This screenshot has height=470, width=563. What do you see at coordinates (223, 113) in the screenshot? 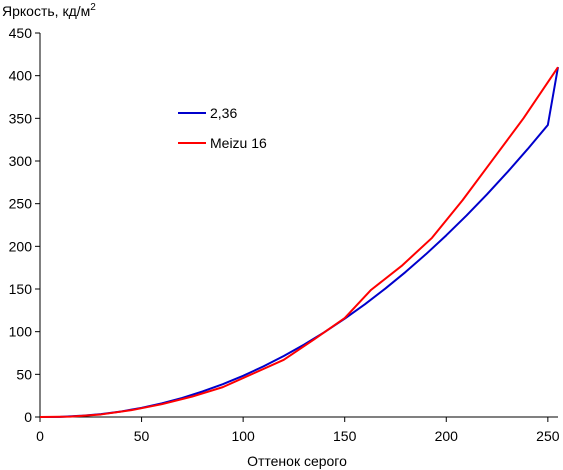
I see `legend-label-series-1: 2,36` at bounding box center [223, 113].